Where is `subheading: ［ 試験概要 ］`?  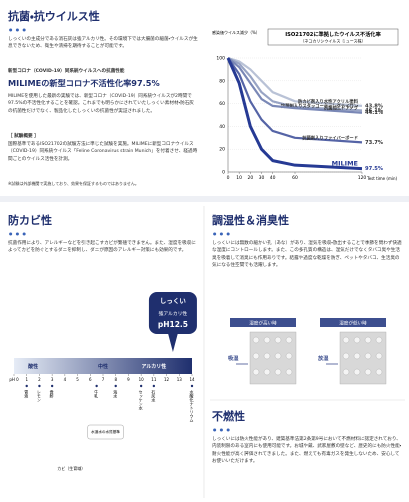 subheading: ［ 試験概要 ］ is located at coordinates (23, 136).